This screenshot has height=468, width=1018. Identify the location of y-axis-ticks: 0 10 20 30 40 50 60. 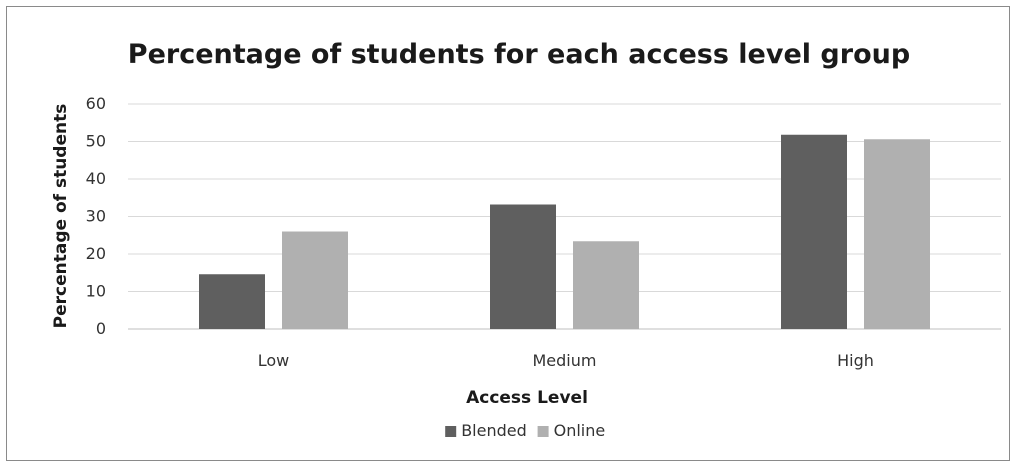
(96, 216).